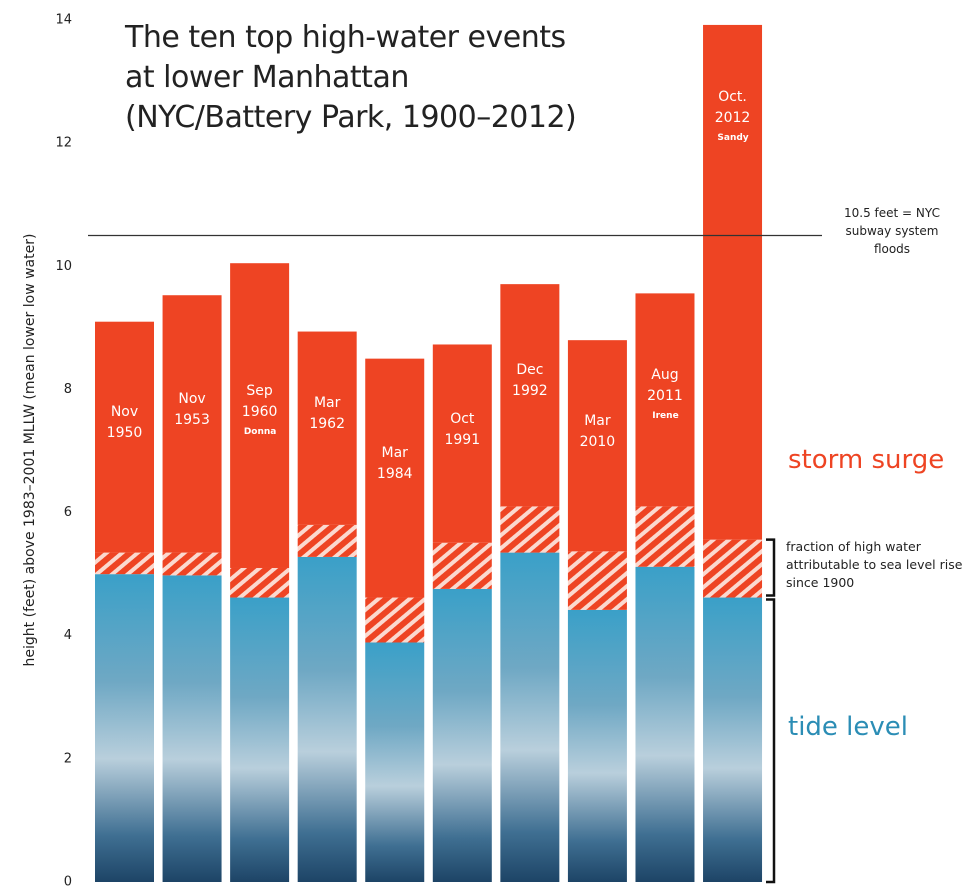  What do you see at coordinates (124, 423) in the screenshot?
I see `category-label: Nov 1950` at bounding box center [124, 423].